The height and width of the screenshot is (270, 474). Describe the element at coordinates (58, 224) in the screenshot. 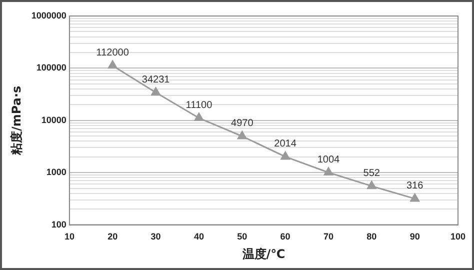

I see `y-tick-label: 100` at that location.